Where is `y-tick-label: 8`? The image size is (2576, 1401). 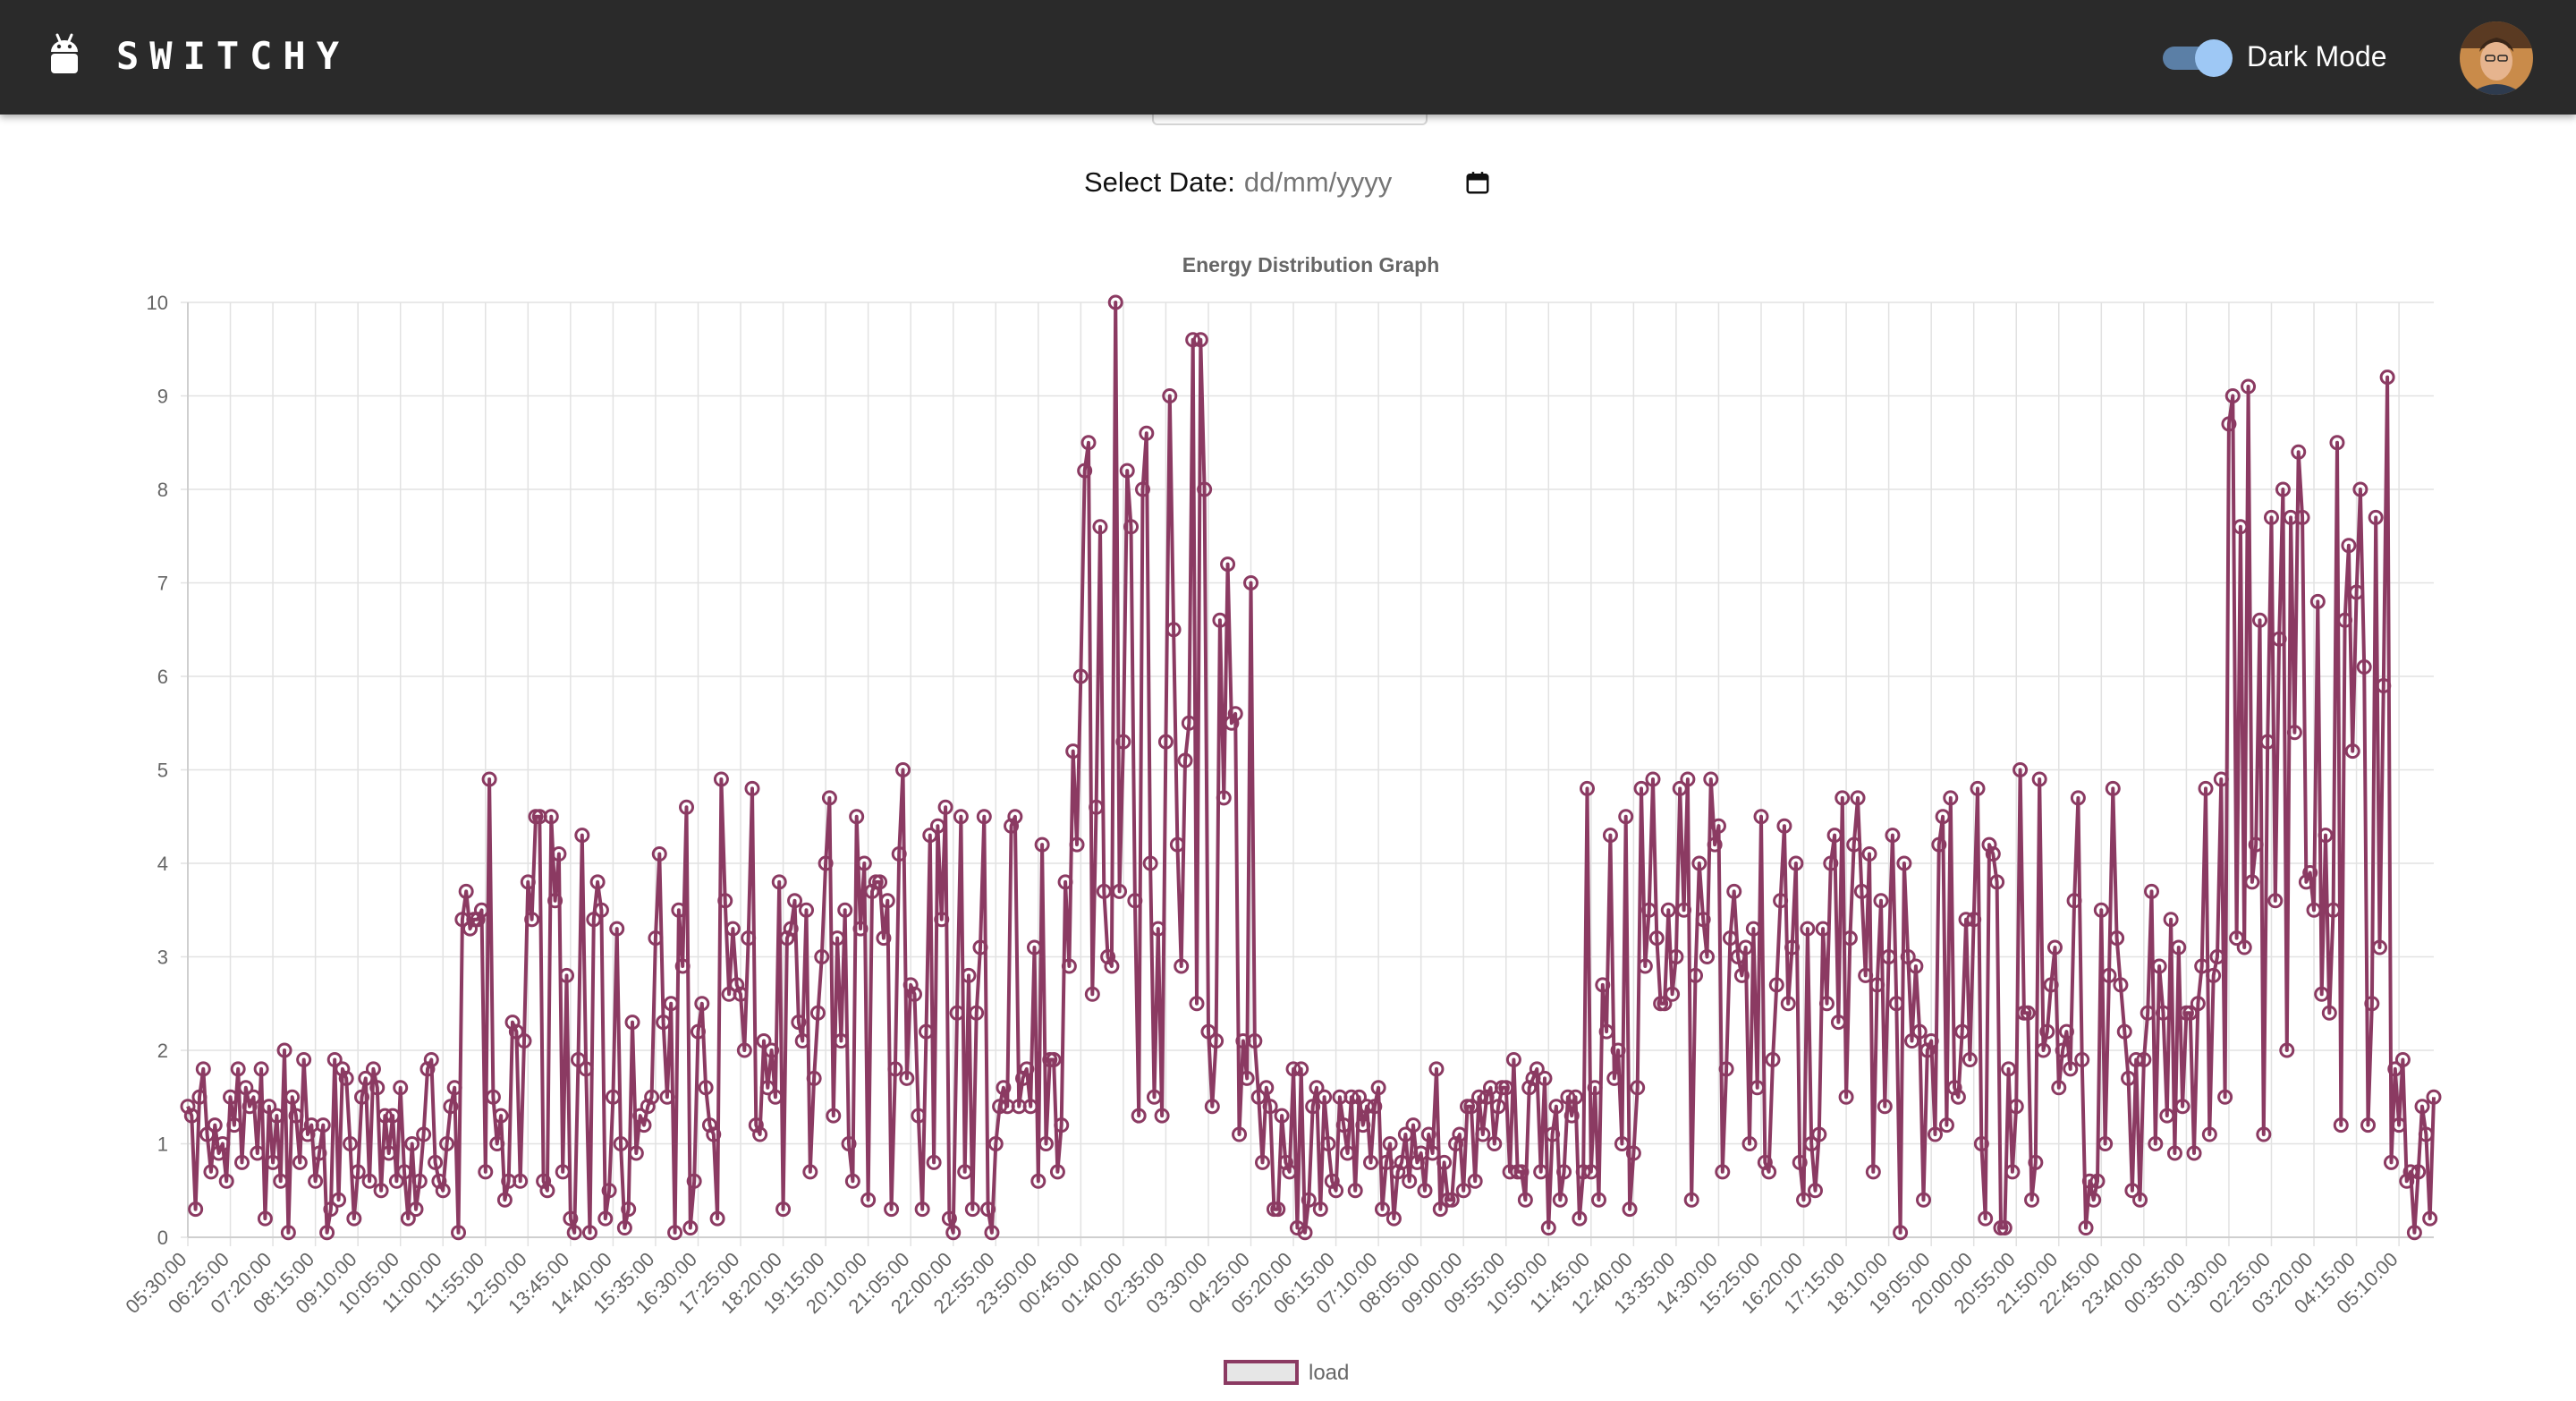
y-tick-label: 8 is located at coordinates (162, 490).